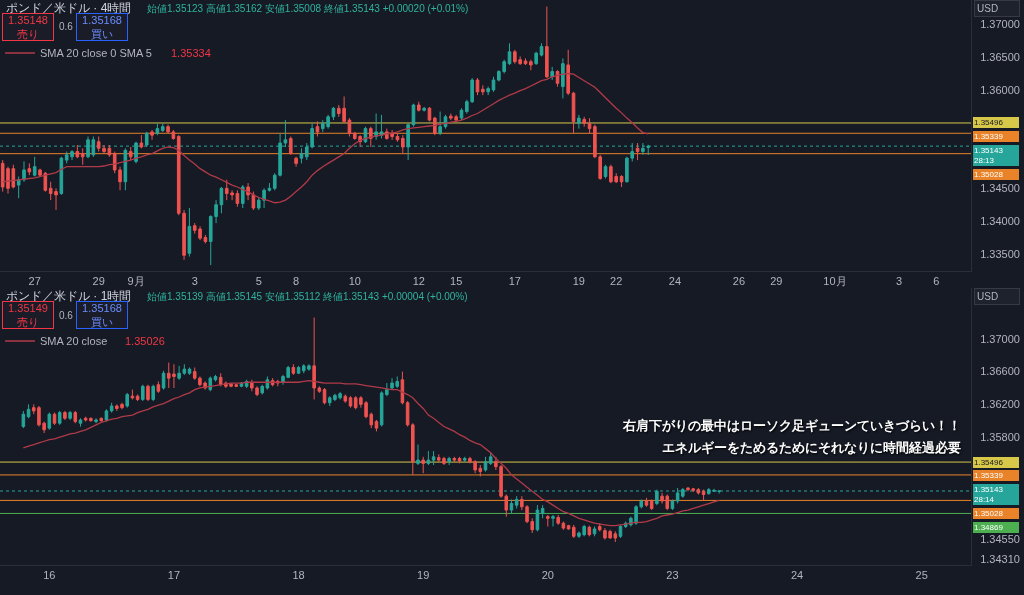 The image size is (1024, 595). What do you see at coordinates (1000, 338) in the screenshot?
I see `y-tick-label: 1.37000` at bounding box center [1000, 338].